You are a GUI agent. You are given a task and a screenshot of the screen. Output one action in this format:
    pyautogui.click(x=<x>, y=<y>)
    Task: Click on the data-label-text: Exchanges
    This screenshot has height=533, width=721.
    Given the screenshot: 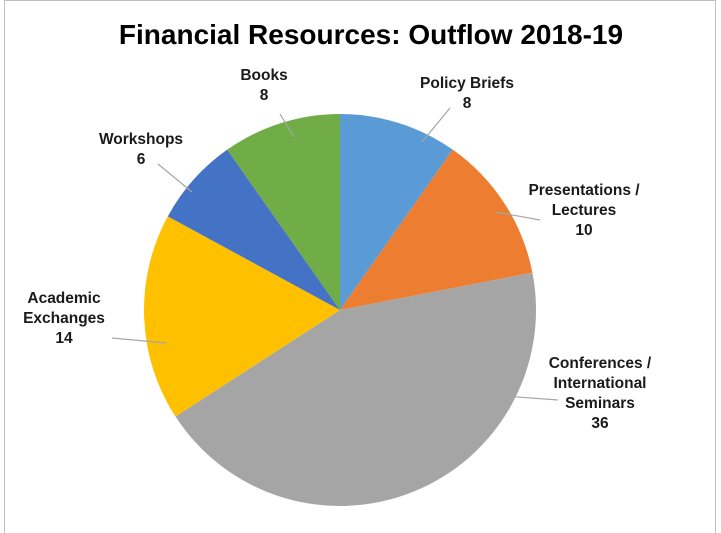 What is the action you would take?
    pyautogui.click(x=64, y=318)
    